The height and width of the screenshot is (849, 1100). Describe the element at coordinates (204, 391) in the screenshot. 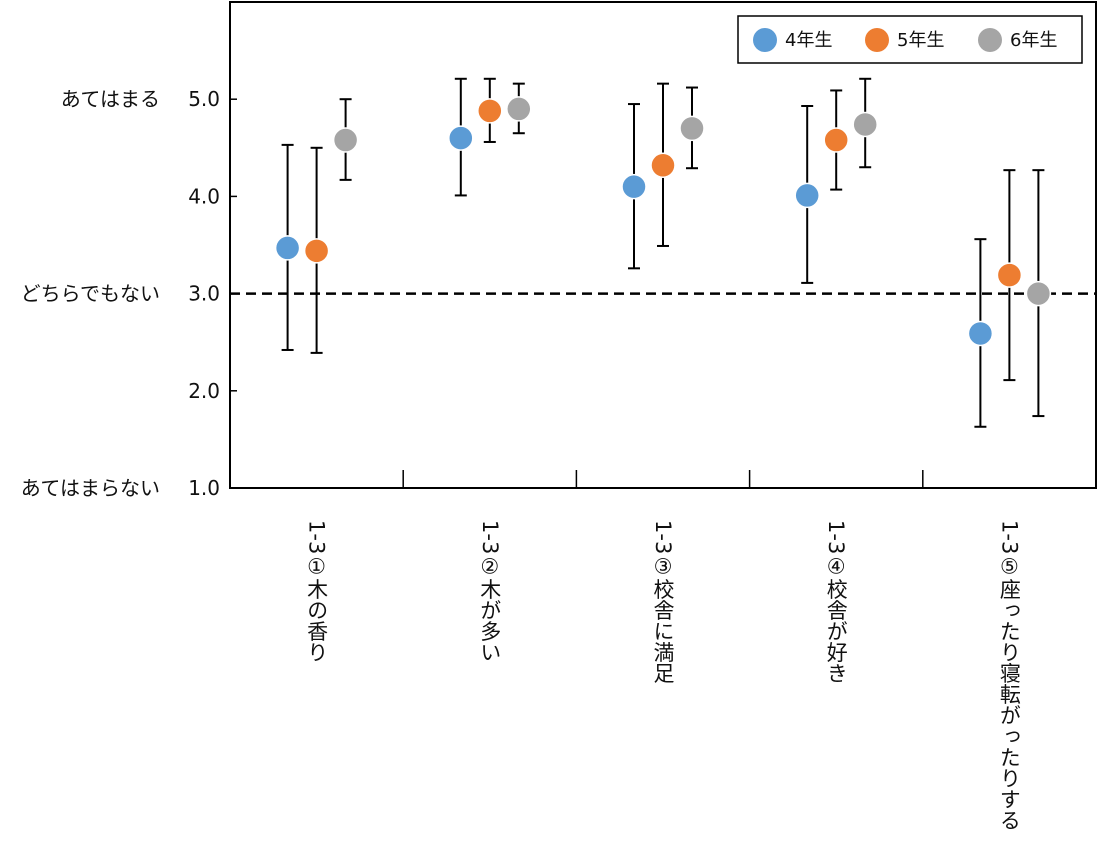

I see `y-tick-label: 2.0` at that location.